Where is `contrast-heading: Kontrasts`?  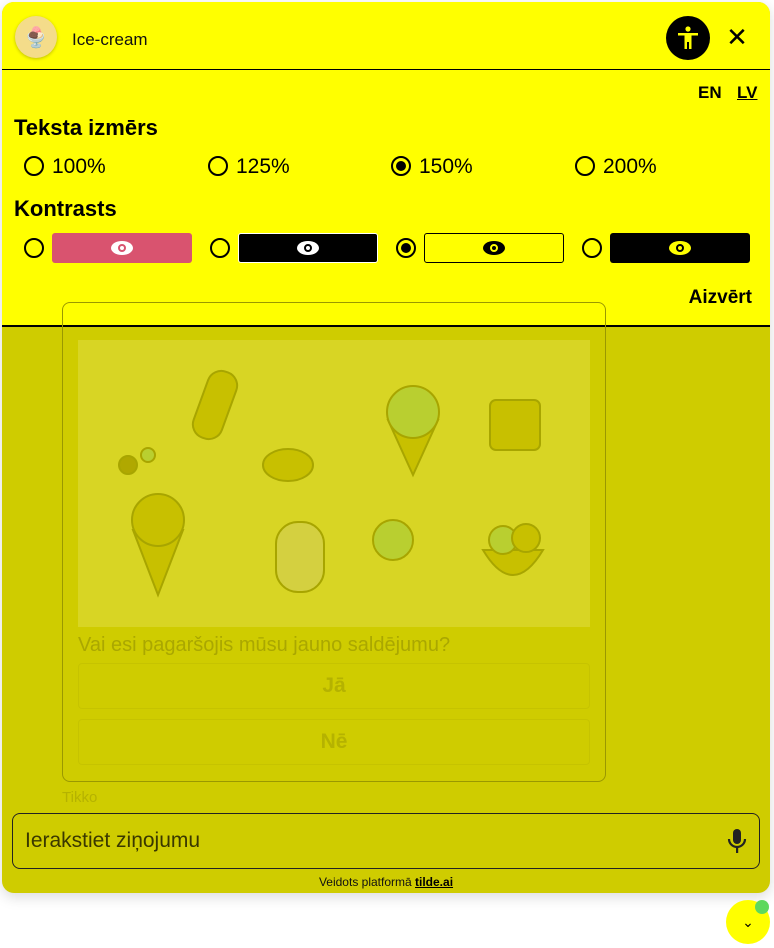 contrast-heading: Kontrasts is located at coordinates (65, 208).